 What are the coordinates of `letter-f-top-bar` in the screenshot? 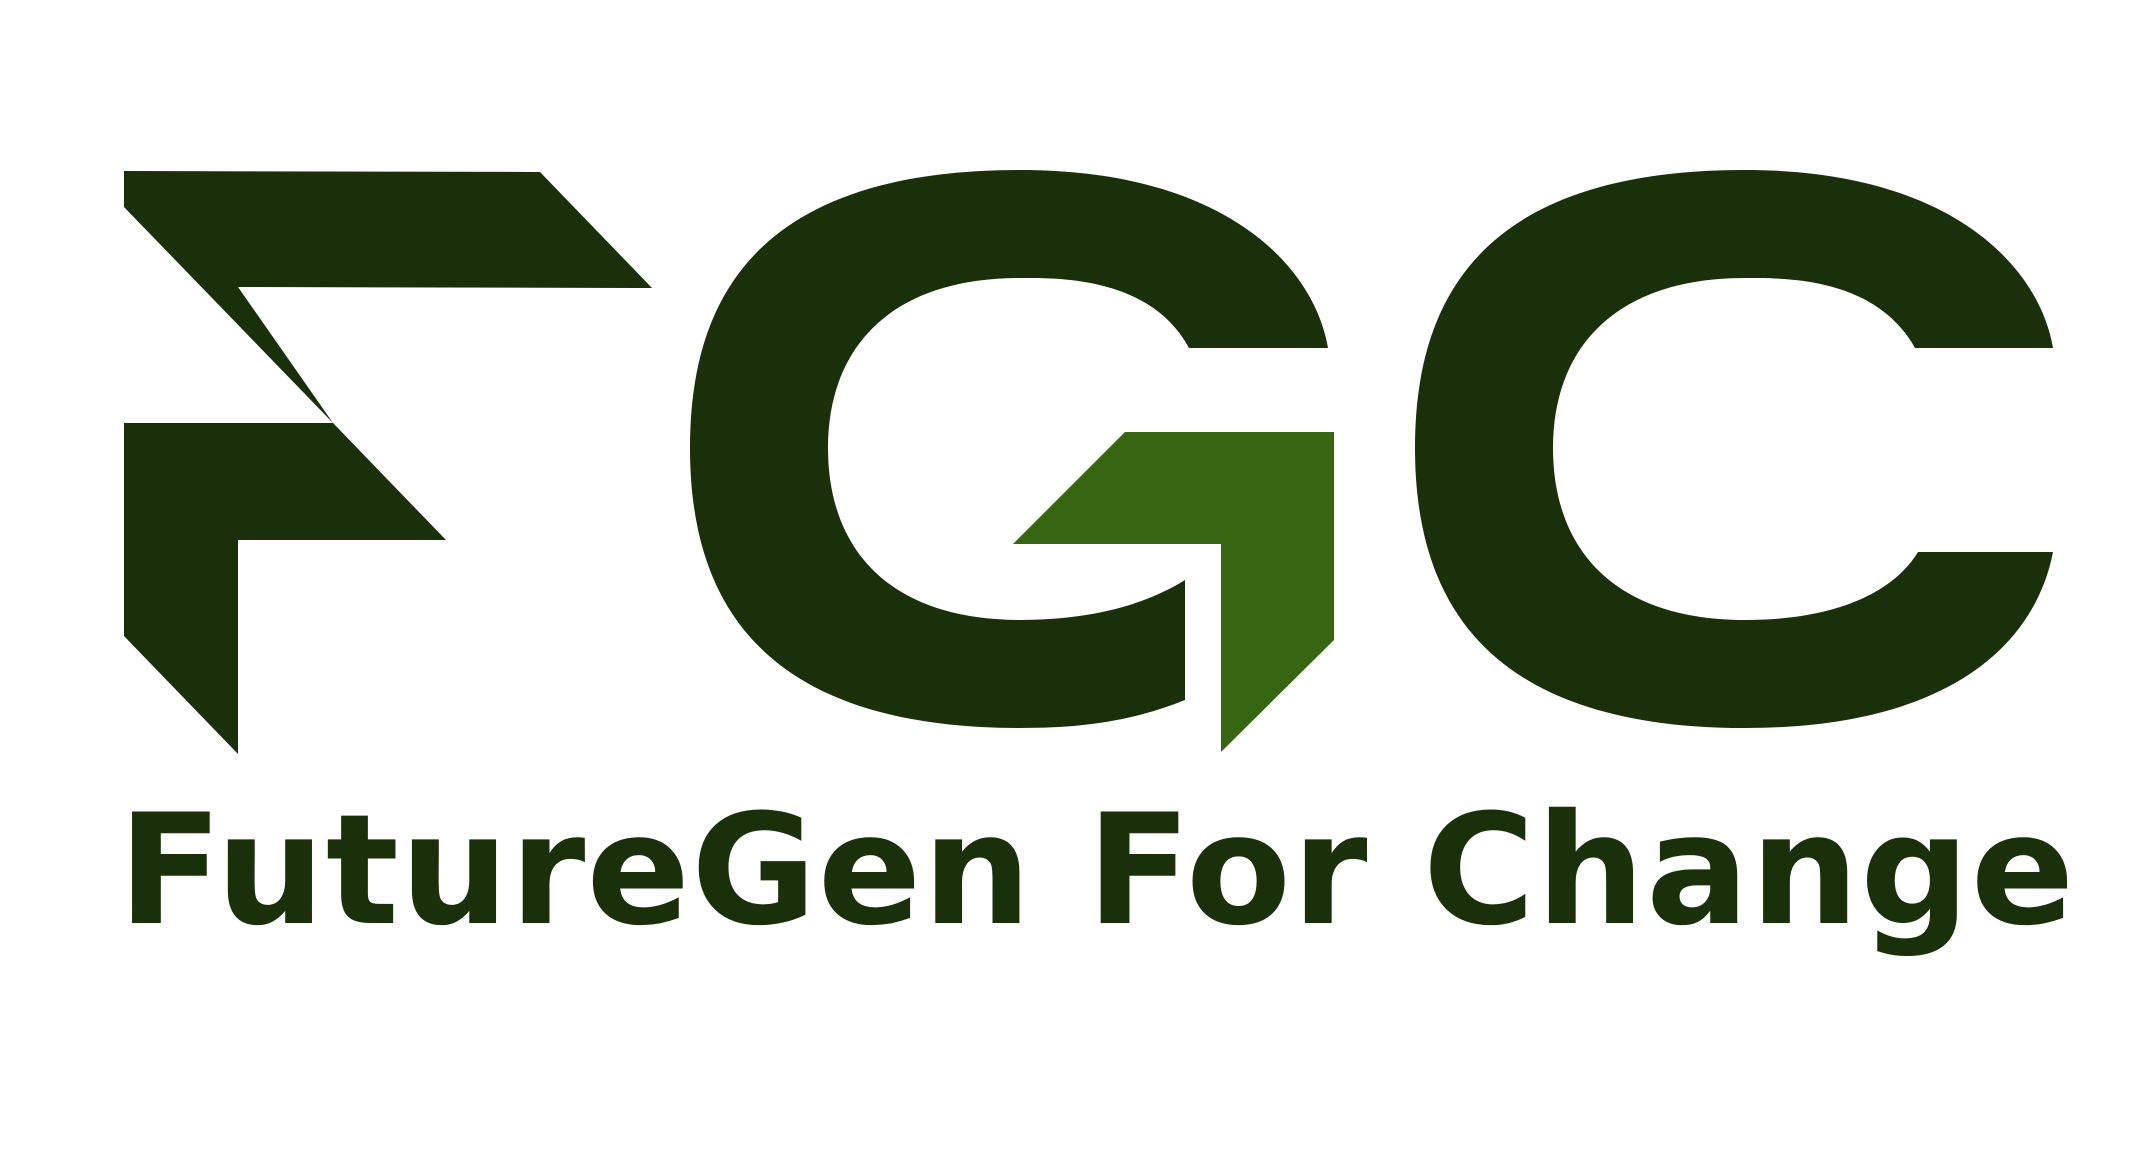 It's located at (388, 297).